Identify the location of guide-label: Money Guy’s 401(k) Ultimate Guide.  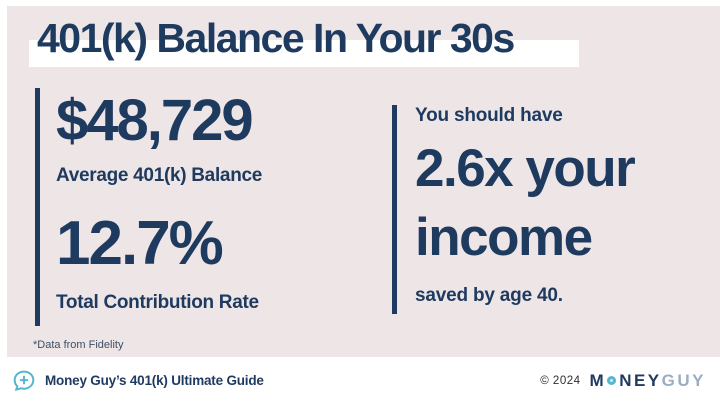
(154, 380).